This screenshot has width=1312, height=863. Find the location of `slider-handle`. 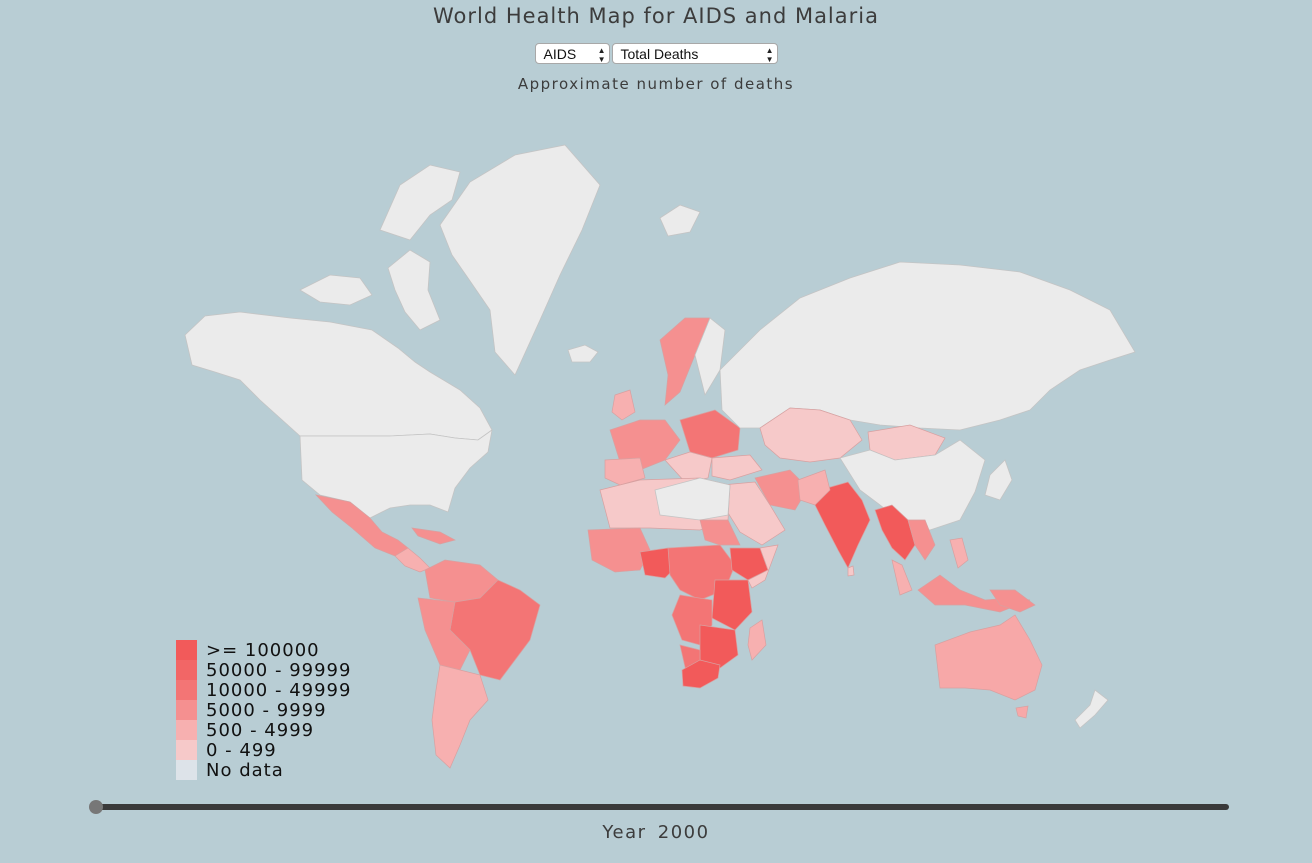

slider-handle is located at coordinates (96, 807).